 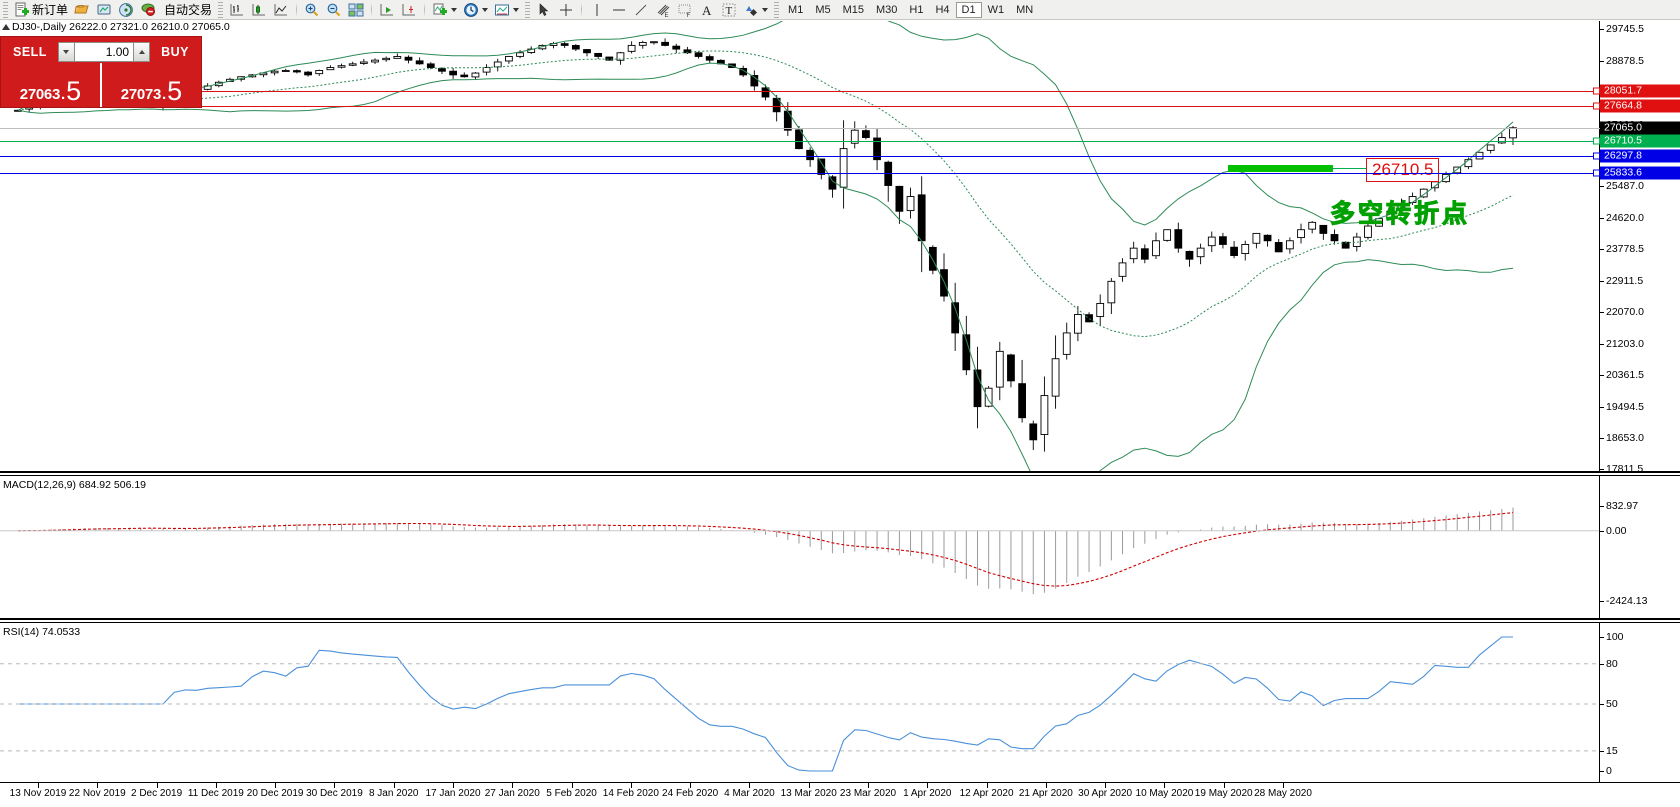 I want to click on bar-chart-button, so click(x=237, y=10).